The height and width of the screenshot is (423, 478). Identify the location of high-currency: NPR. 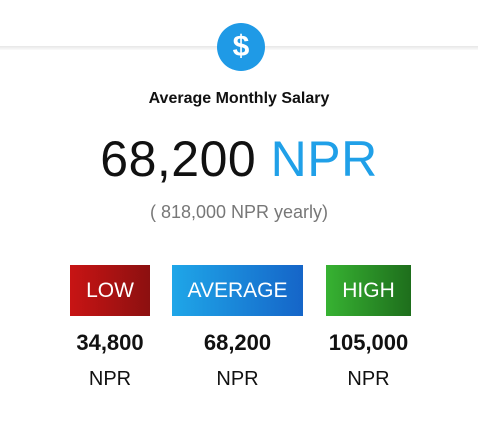
(368, 379).